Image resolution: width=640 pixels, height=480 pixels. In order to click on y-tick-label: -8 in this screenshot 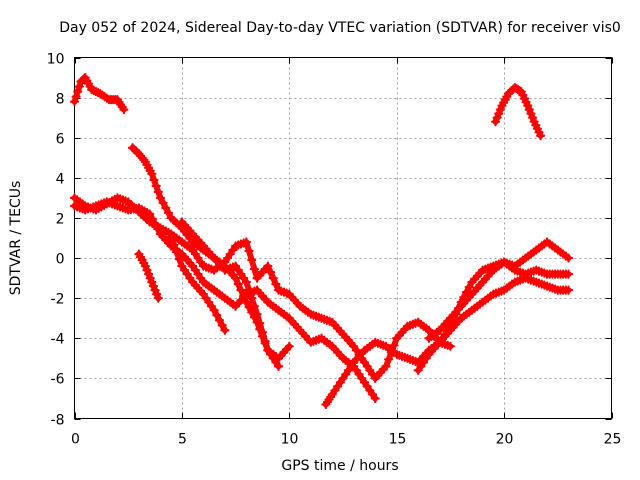, I will do `click(58, 421)`.